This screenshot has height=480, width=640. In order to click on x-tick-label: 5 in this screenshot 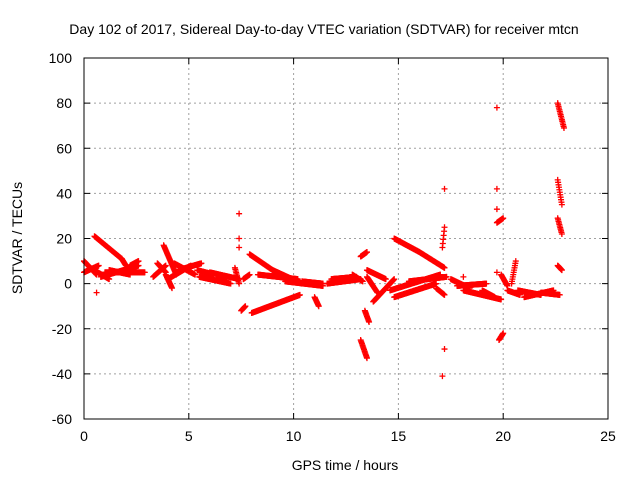, I will do `click(189, 436)`.